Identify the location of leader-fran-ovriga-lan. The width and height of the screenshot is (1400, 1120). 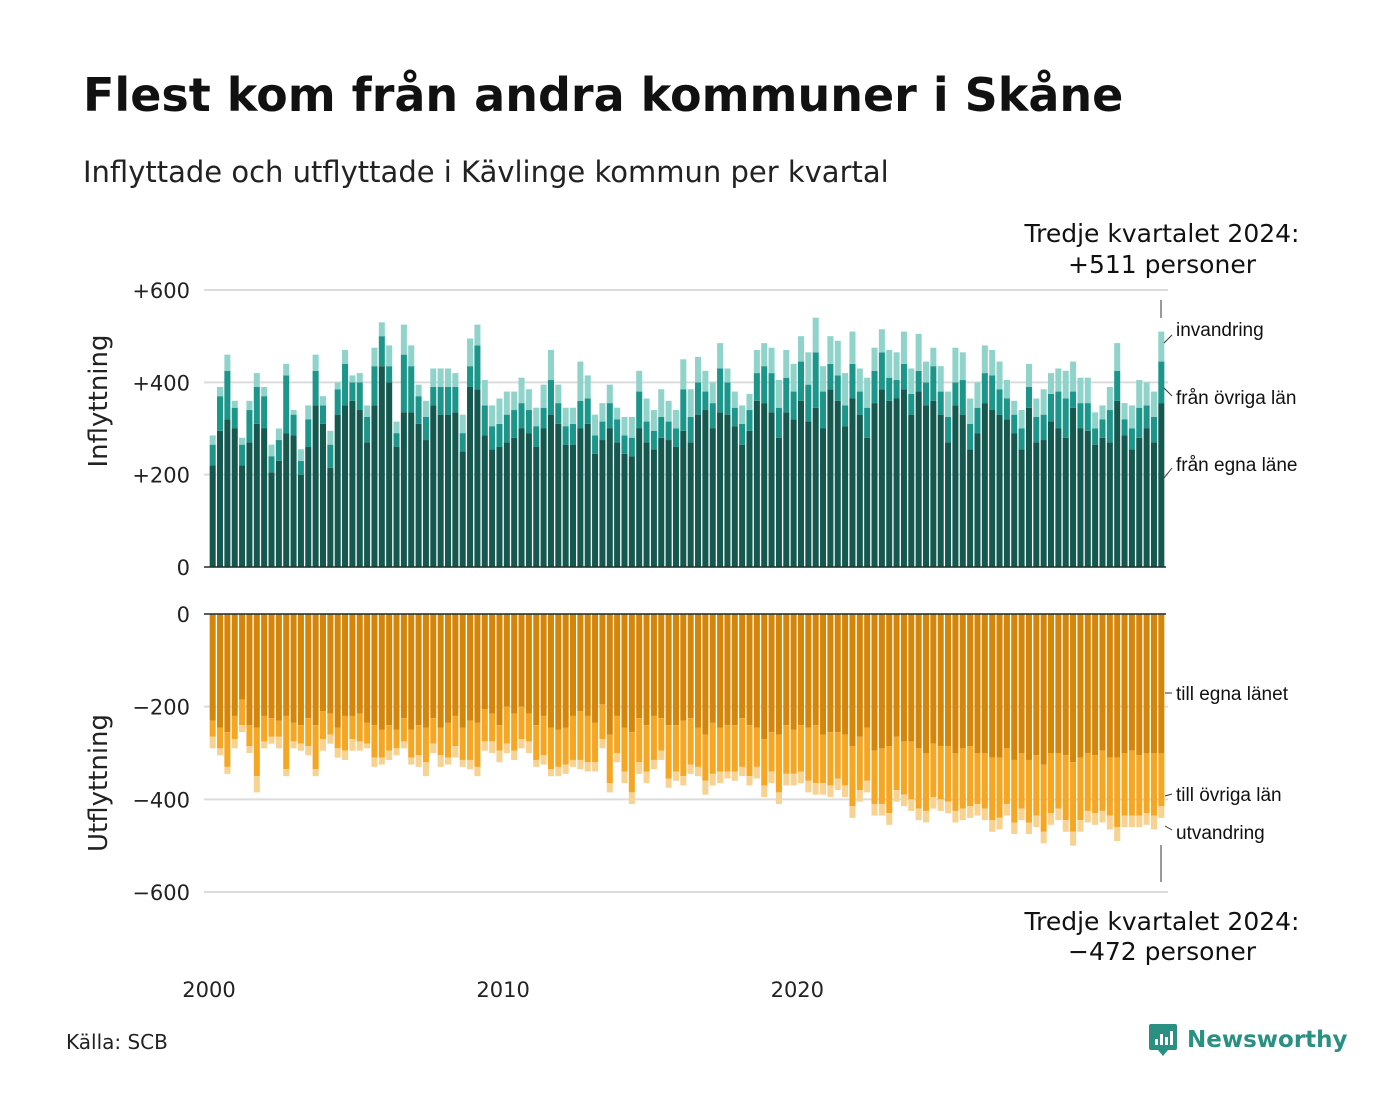
(1168, 392).